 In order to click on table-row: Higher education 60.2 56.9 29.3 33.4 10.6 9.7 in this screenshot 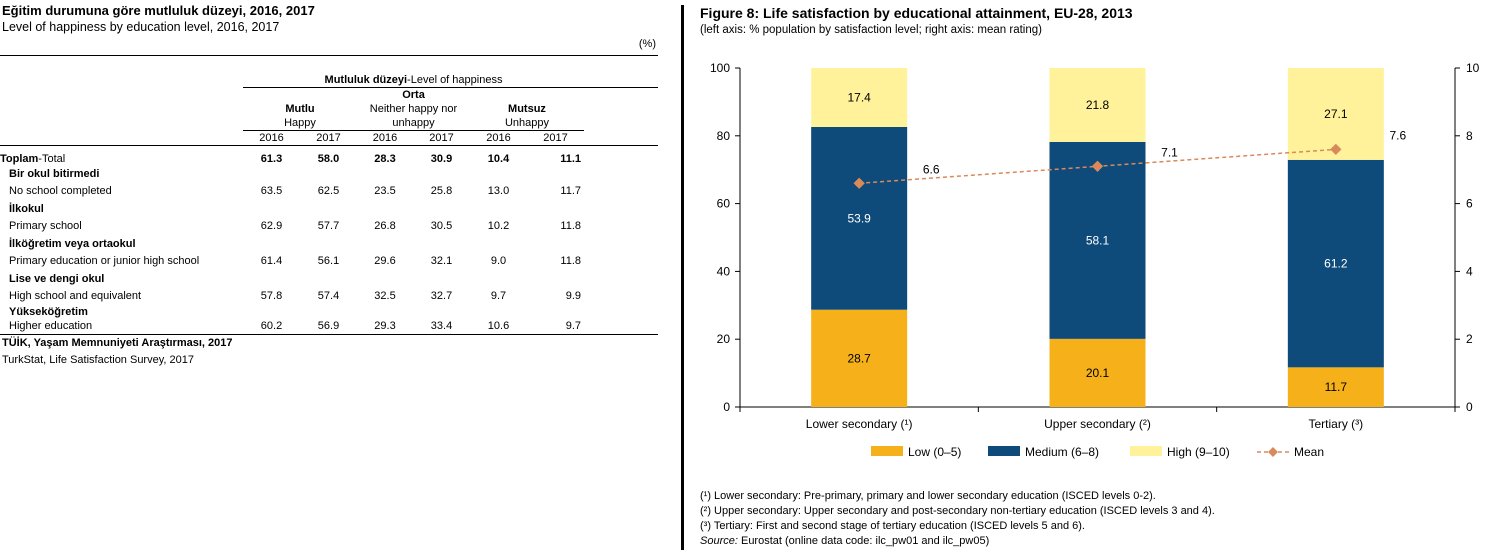, I will do `click(329, 326)`.